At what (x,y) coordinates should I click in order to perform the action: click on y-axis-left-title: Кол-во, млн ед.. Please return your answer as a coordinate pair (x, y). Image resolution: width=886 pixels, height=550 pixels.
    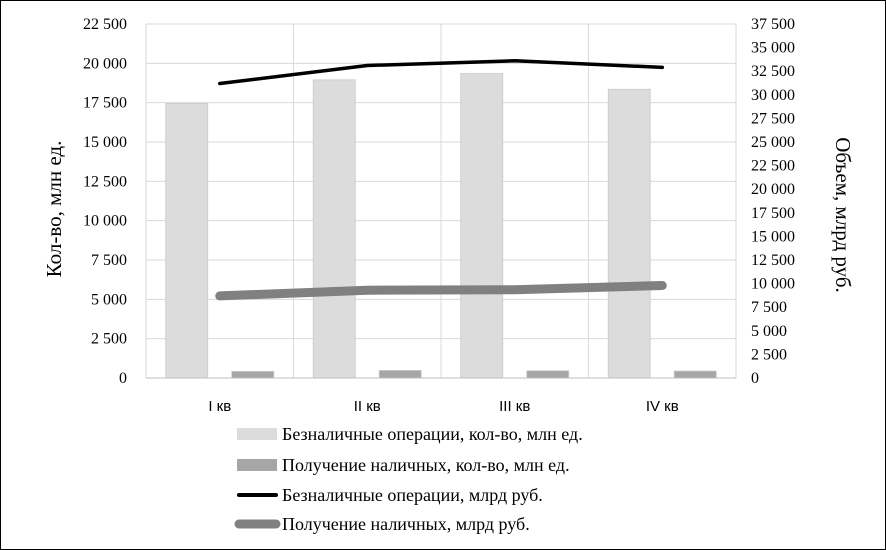
    Looking at the image, I should click on (54, 209).